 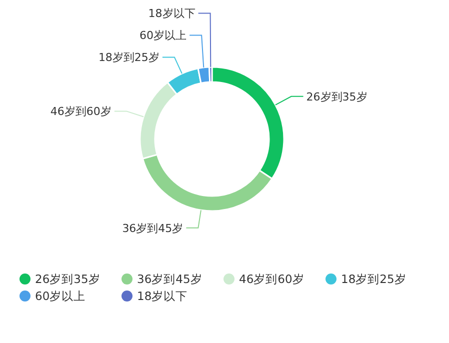 I want to click on slice-label: 18岁以下, so click(x=172, y=13).